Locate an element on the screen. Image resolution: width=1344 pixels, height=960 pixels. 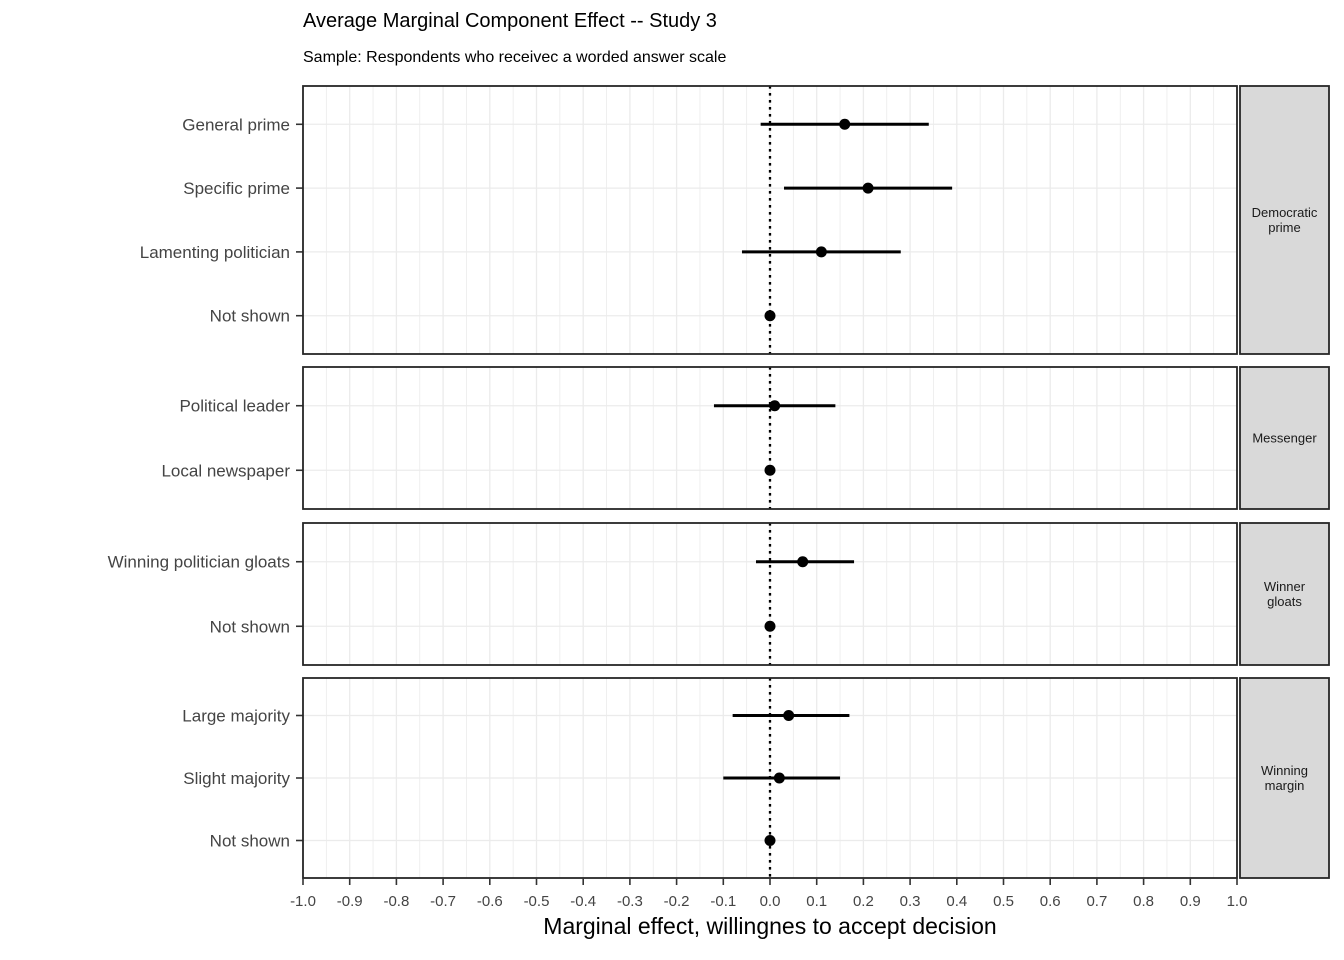
x-tick-label: -0.5 is located at coordinates (537, 901).